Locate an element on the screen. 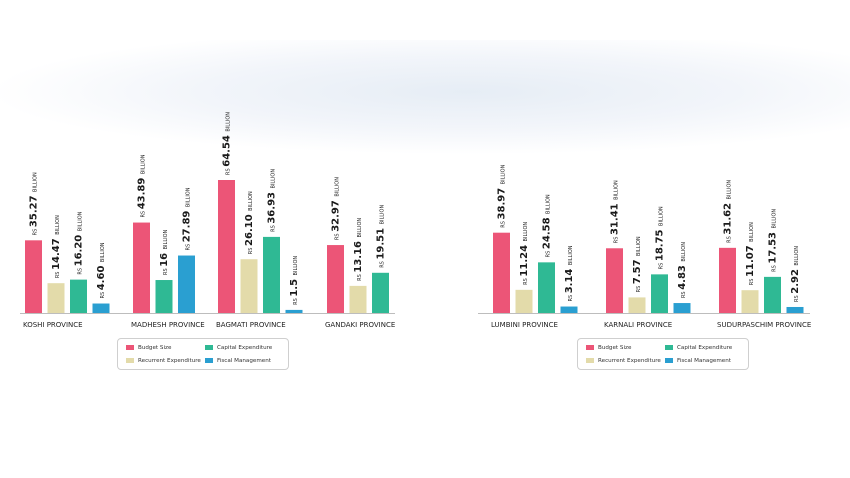 The height and width of the screenshot is (478, 850). category-label: GANDAKI PROVINCE is located at coordinates (360, 325).